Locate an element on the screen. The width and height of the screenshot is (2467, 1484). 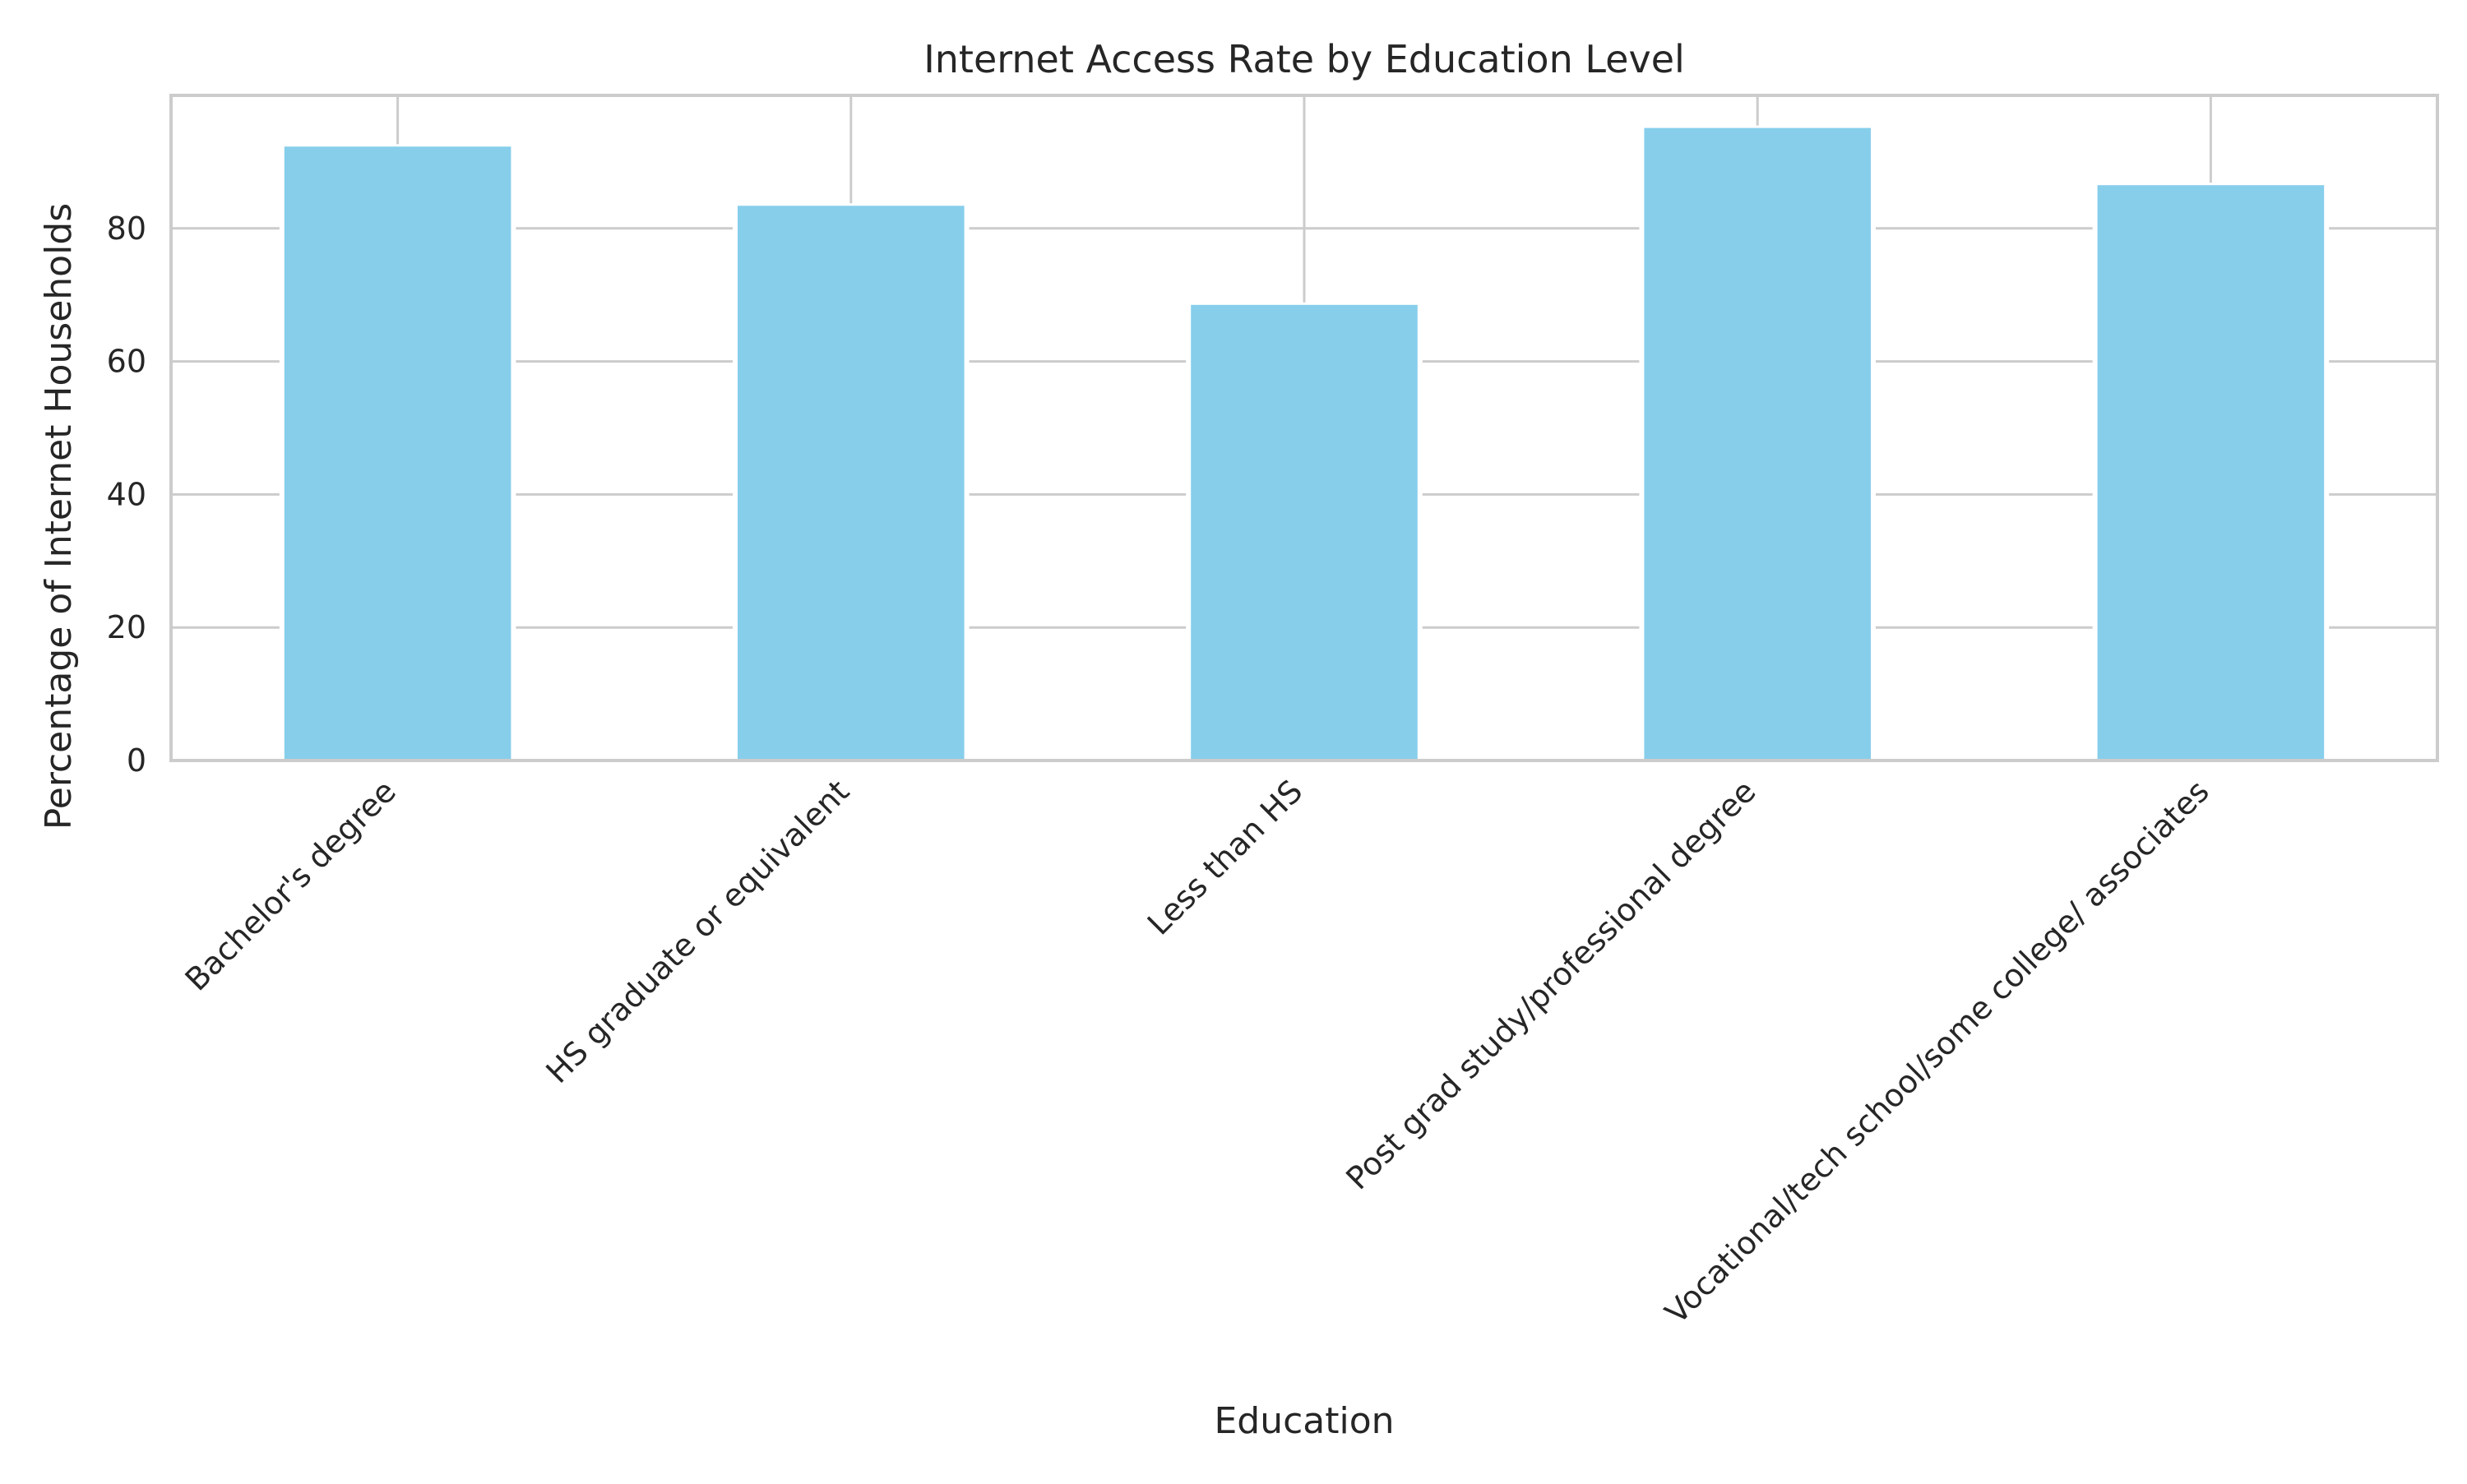
x-axis-title: Education is located at coordinates (1304, 1421).